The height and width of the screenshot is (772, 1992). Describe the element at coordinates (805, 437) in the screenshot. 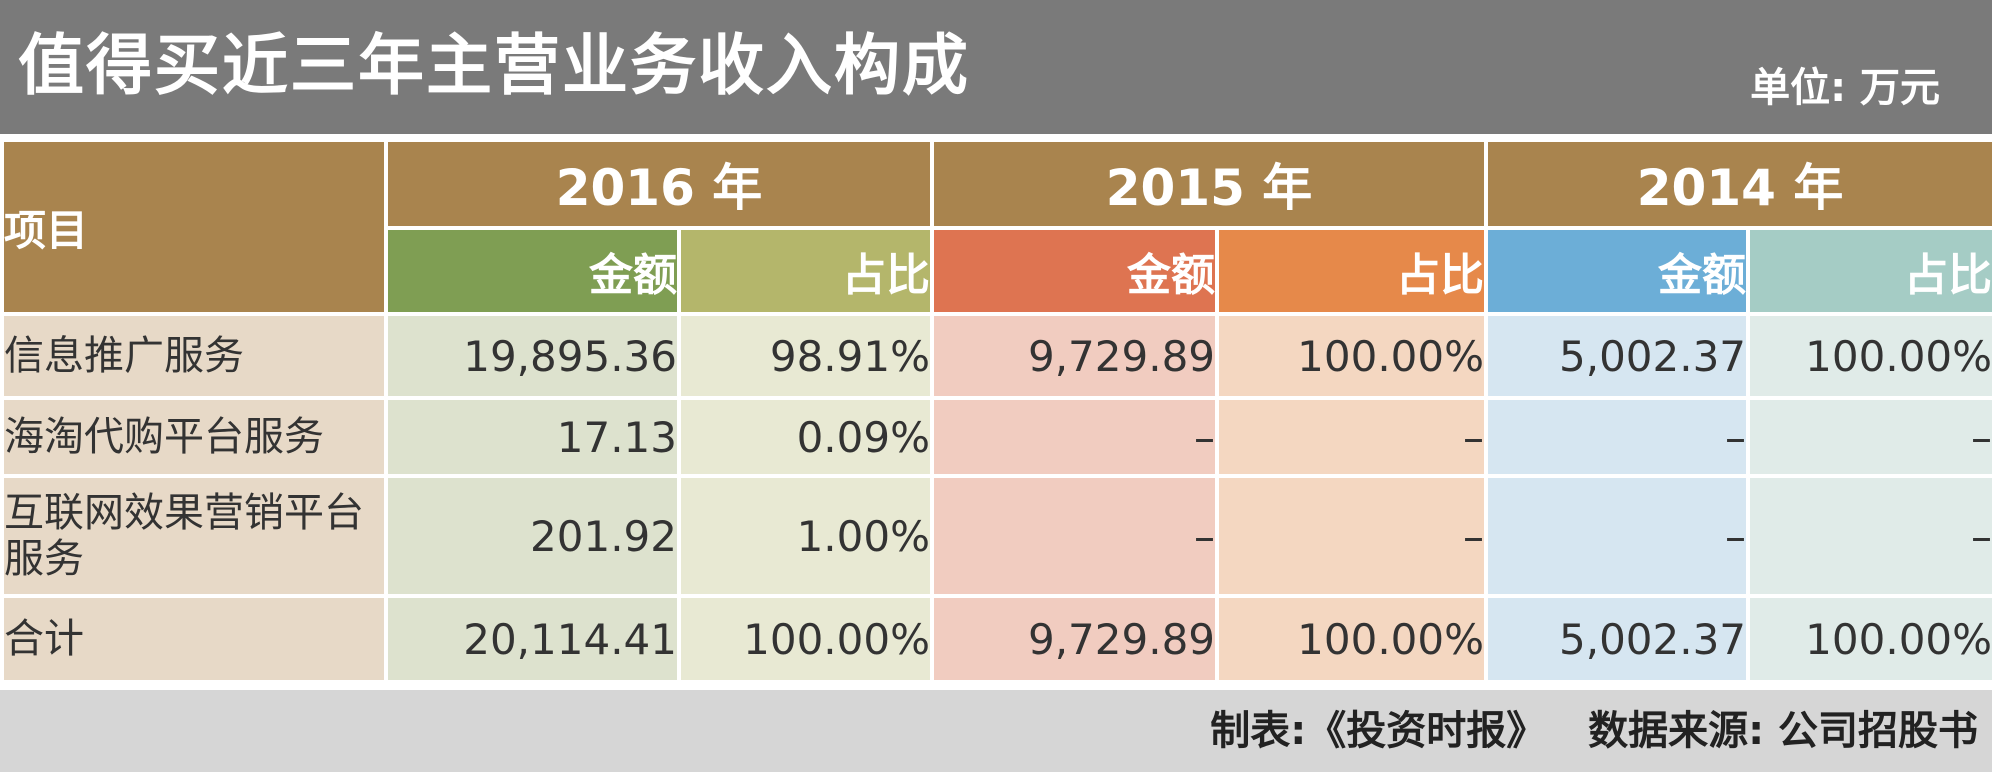

I see `share-2016-cell: 0.09%` at that location.